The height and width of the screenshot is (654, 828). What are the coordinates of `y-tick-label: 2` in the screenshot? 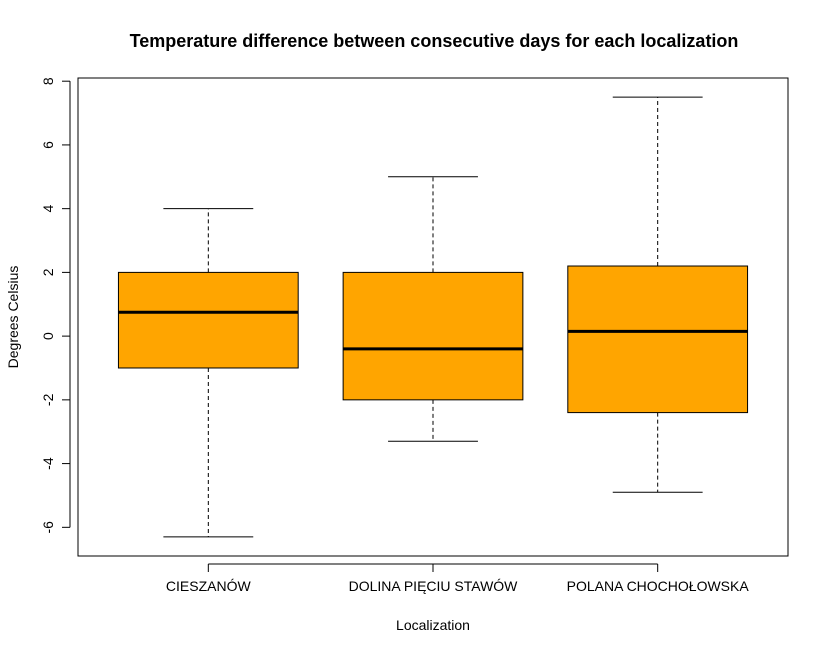 It's located at (48, 272).